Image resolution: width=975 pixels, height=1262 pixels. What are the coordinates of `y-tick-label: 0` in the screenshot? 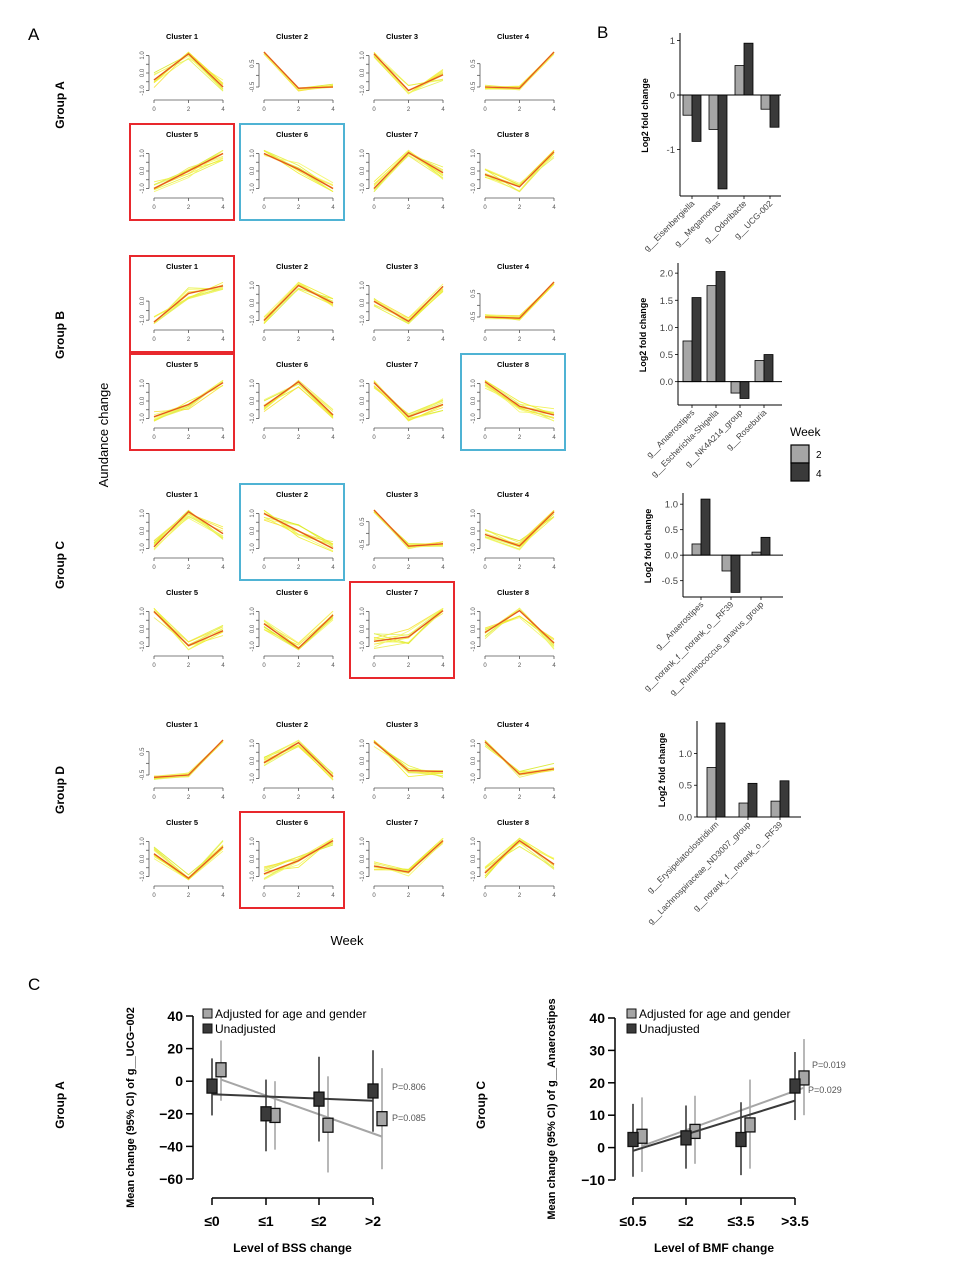 It's located at (601, 1148).